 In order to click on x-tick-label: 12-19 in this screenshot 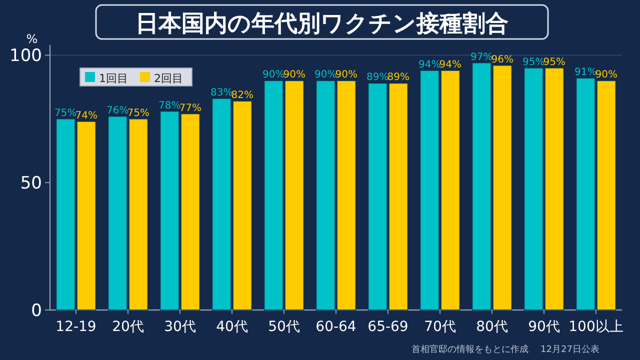, I will do `click(76, 327)`.